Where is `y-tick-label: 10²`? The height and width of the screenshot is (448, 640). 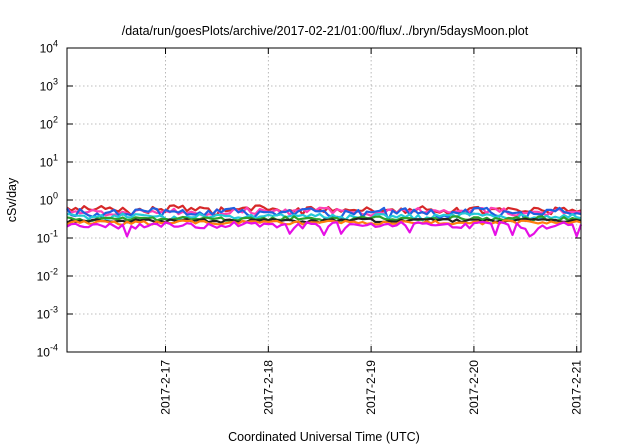 y-tick-label: 10² is located at coordinates (49, 123).